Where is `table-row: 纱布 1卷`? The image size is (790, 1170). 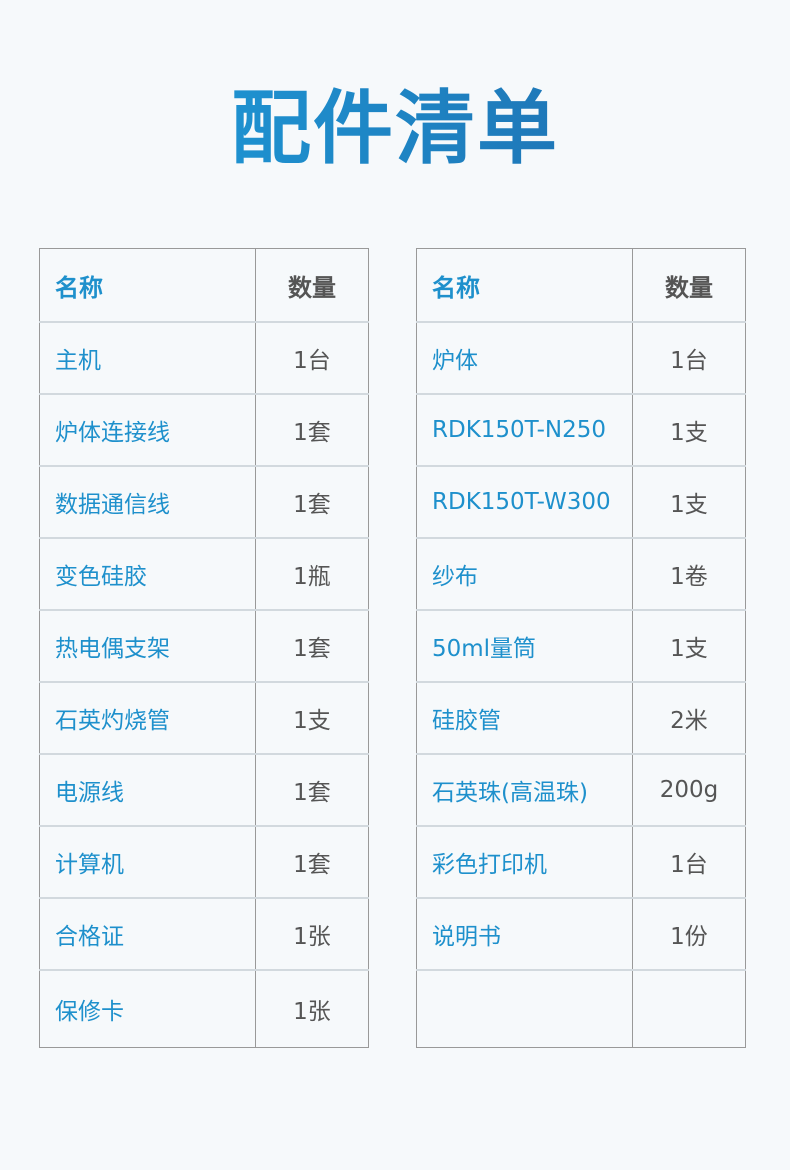
table-row: 纱布 1卷 is located at coordinates (581, 574).